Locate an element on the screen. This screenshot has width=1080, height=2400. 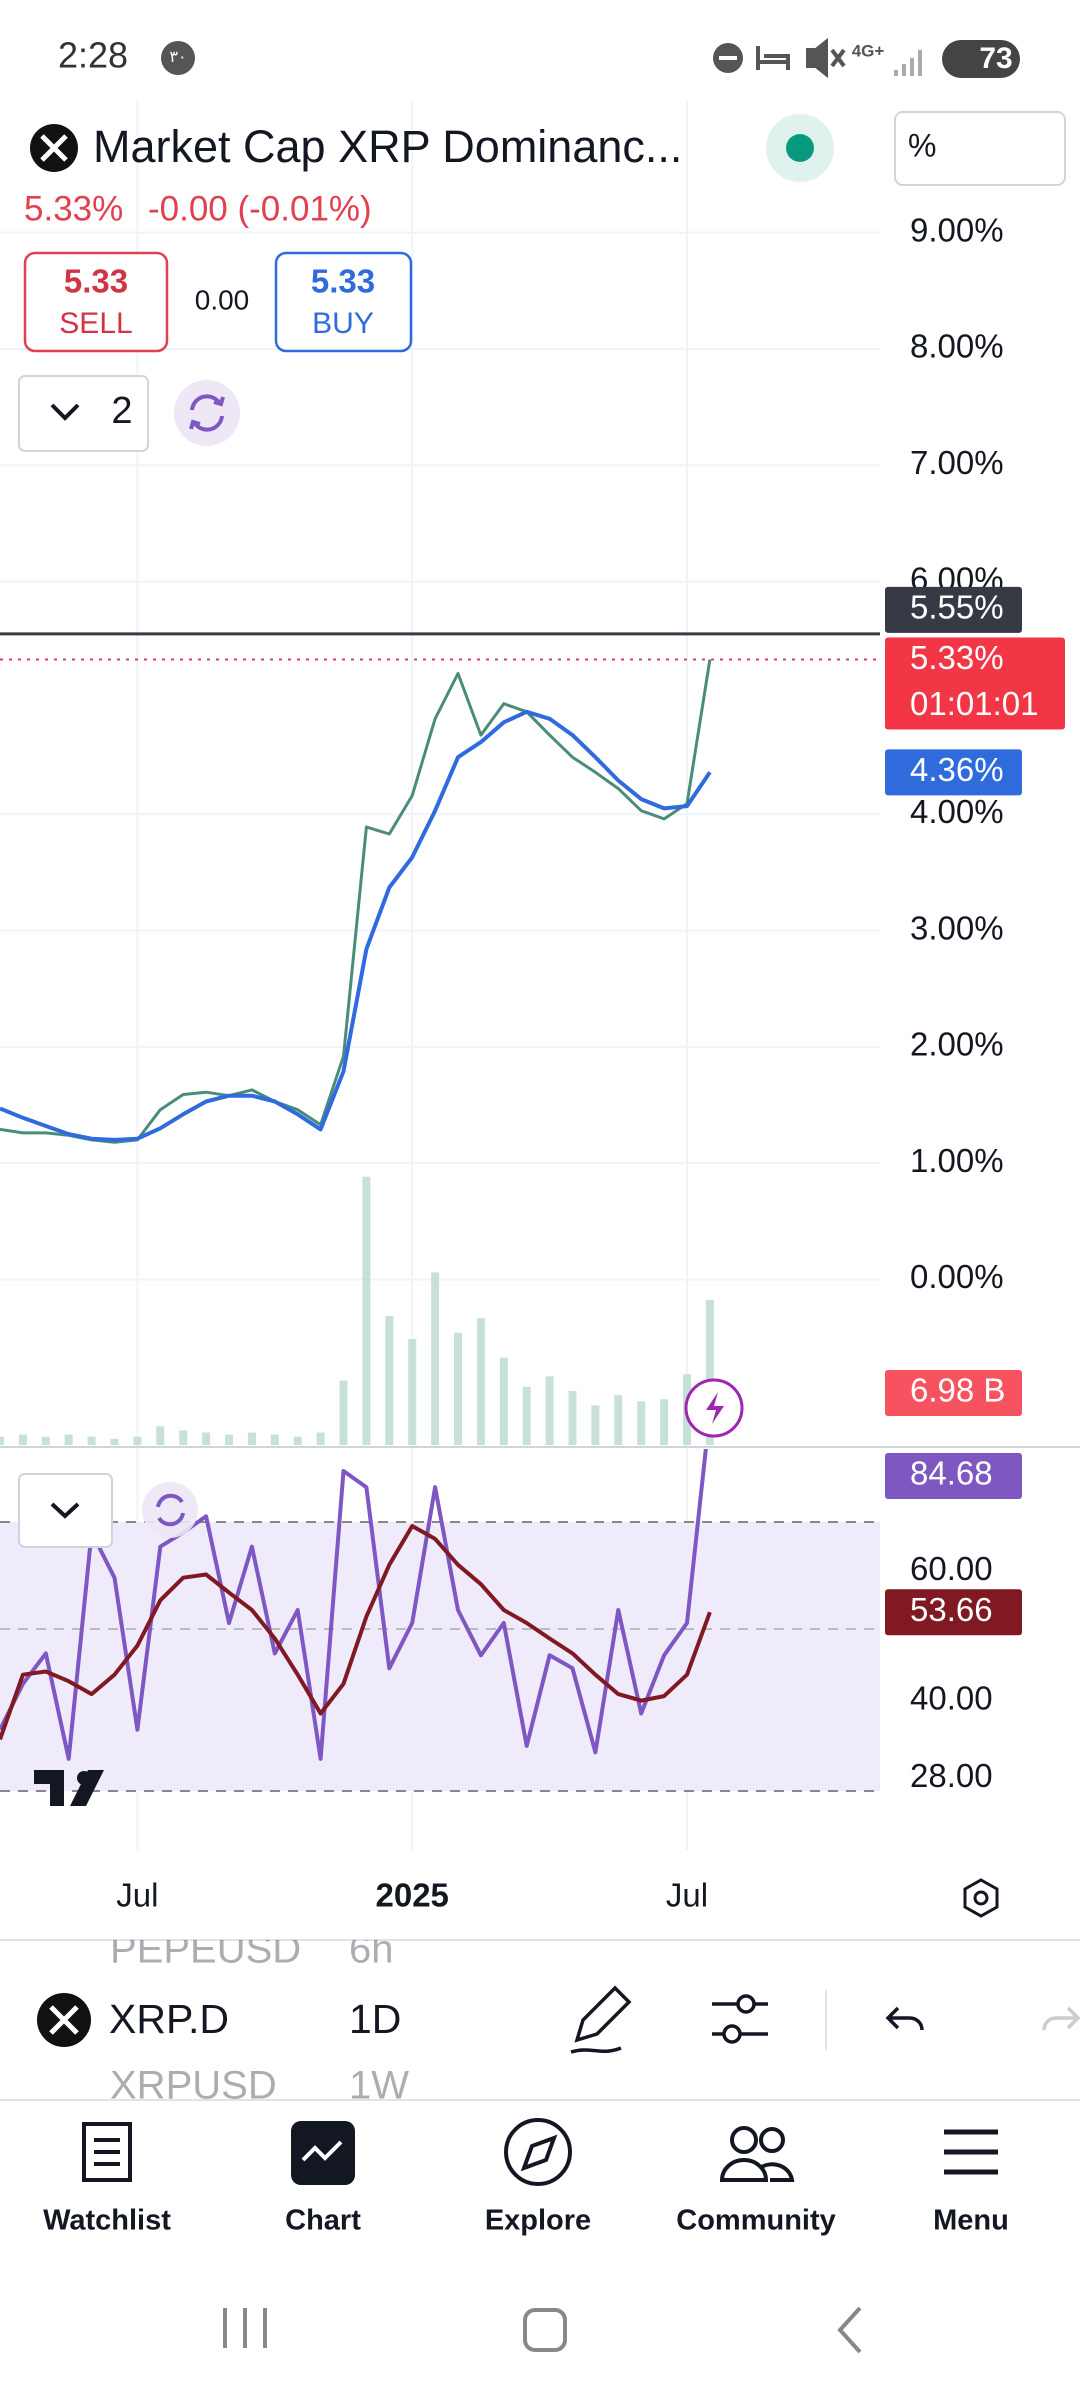
rsi-layer is located at coordinates (356, 1605).